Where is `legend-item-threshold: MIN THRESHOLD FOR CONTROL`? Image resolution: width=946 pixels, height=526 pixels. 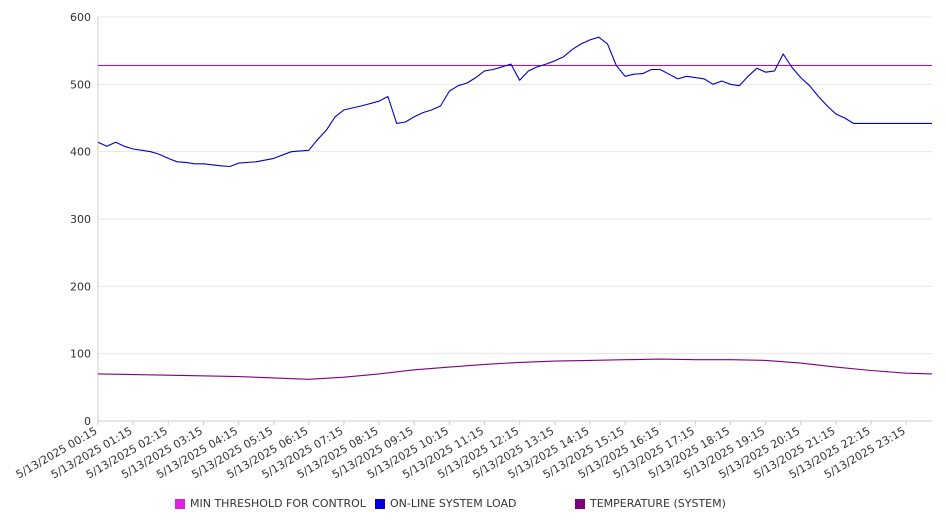
legend-item-threshold: MIN THRESHOLD FOR CONTROL is located at coordinates (270, 503).